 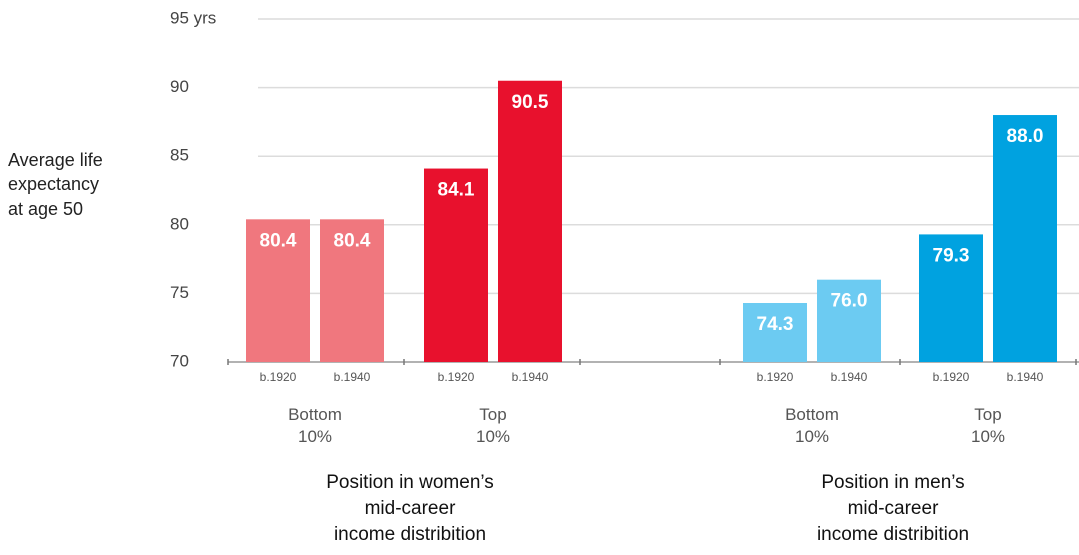 I want to click on y-tick-label: 75, so click(x=179, y=292).